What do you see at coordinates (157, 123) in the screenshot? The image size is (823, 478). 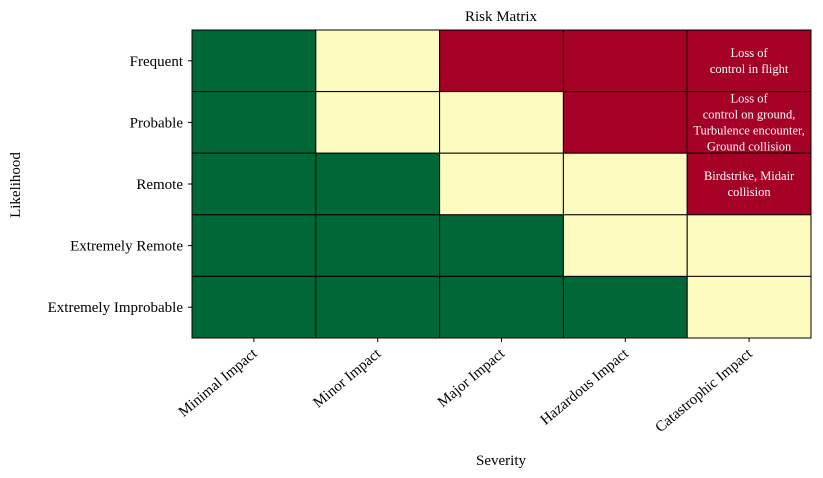 I see `y-tick-label: Probable` at bounding box center [157, 123].